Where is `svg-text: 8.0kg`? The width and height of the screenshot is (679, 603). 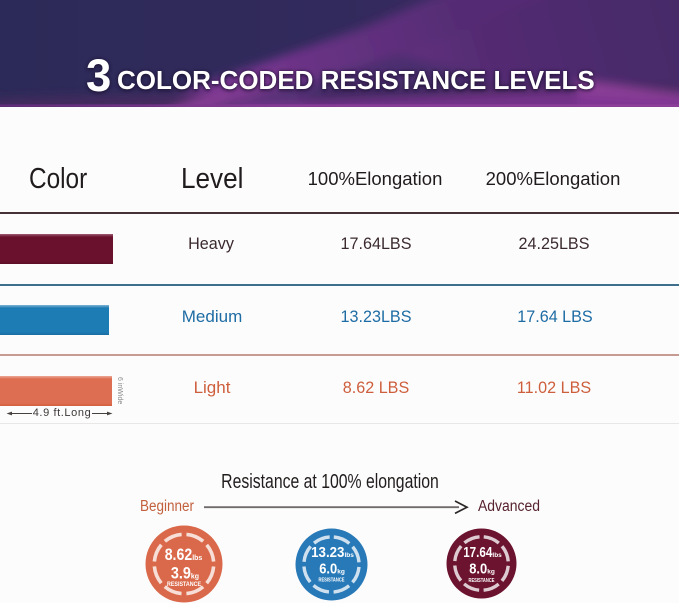 svg-text: 8.0kg is located at coordinates (482, 570).